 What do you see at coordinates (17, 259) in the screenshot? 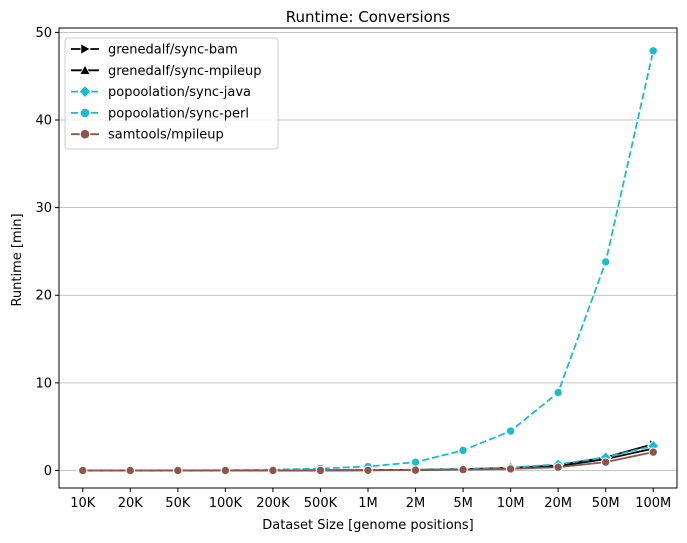
I see `y-axis-label: Runtime [min]` at bounding box center [17, 259].